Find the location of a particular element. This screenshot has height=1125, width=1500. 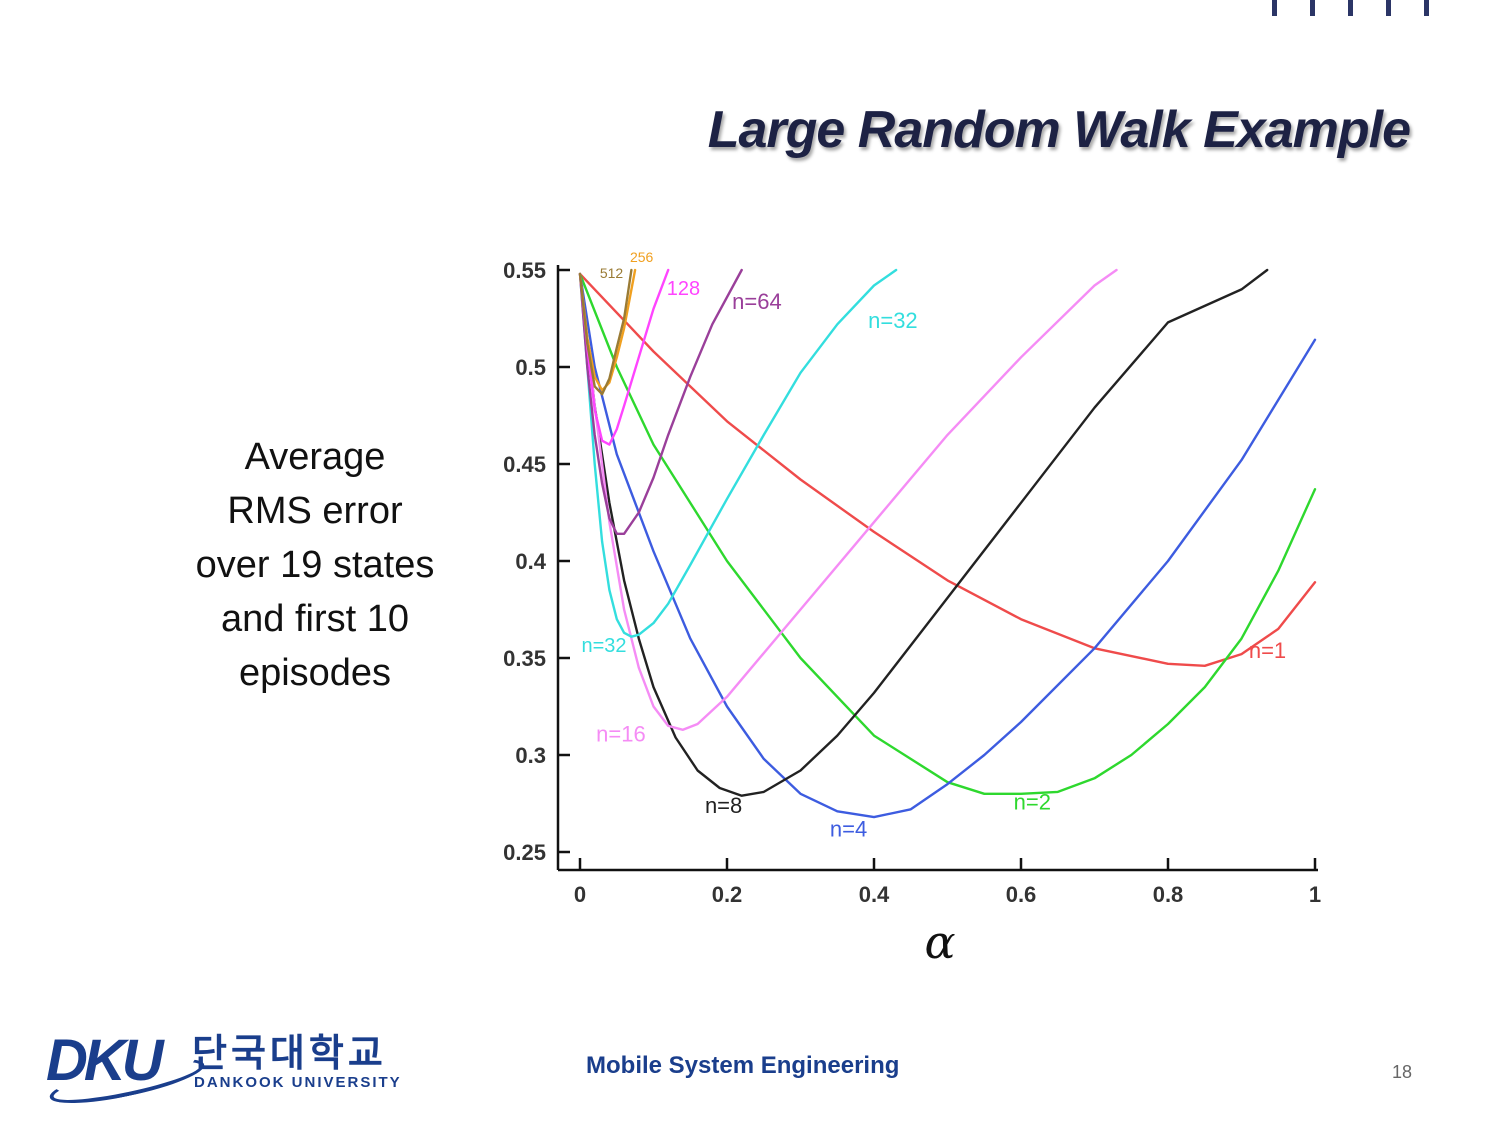

series-line-n16 is located at coordinates (848, 499).